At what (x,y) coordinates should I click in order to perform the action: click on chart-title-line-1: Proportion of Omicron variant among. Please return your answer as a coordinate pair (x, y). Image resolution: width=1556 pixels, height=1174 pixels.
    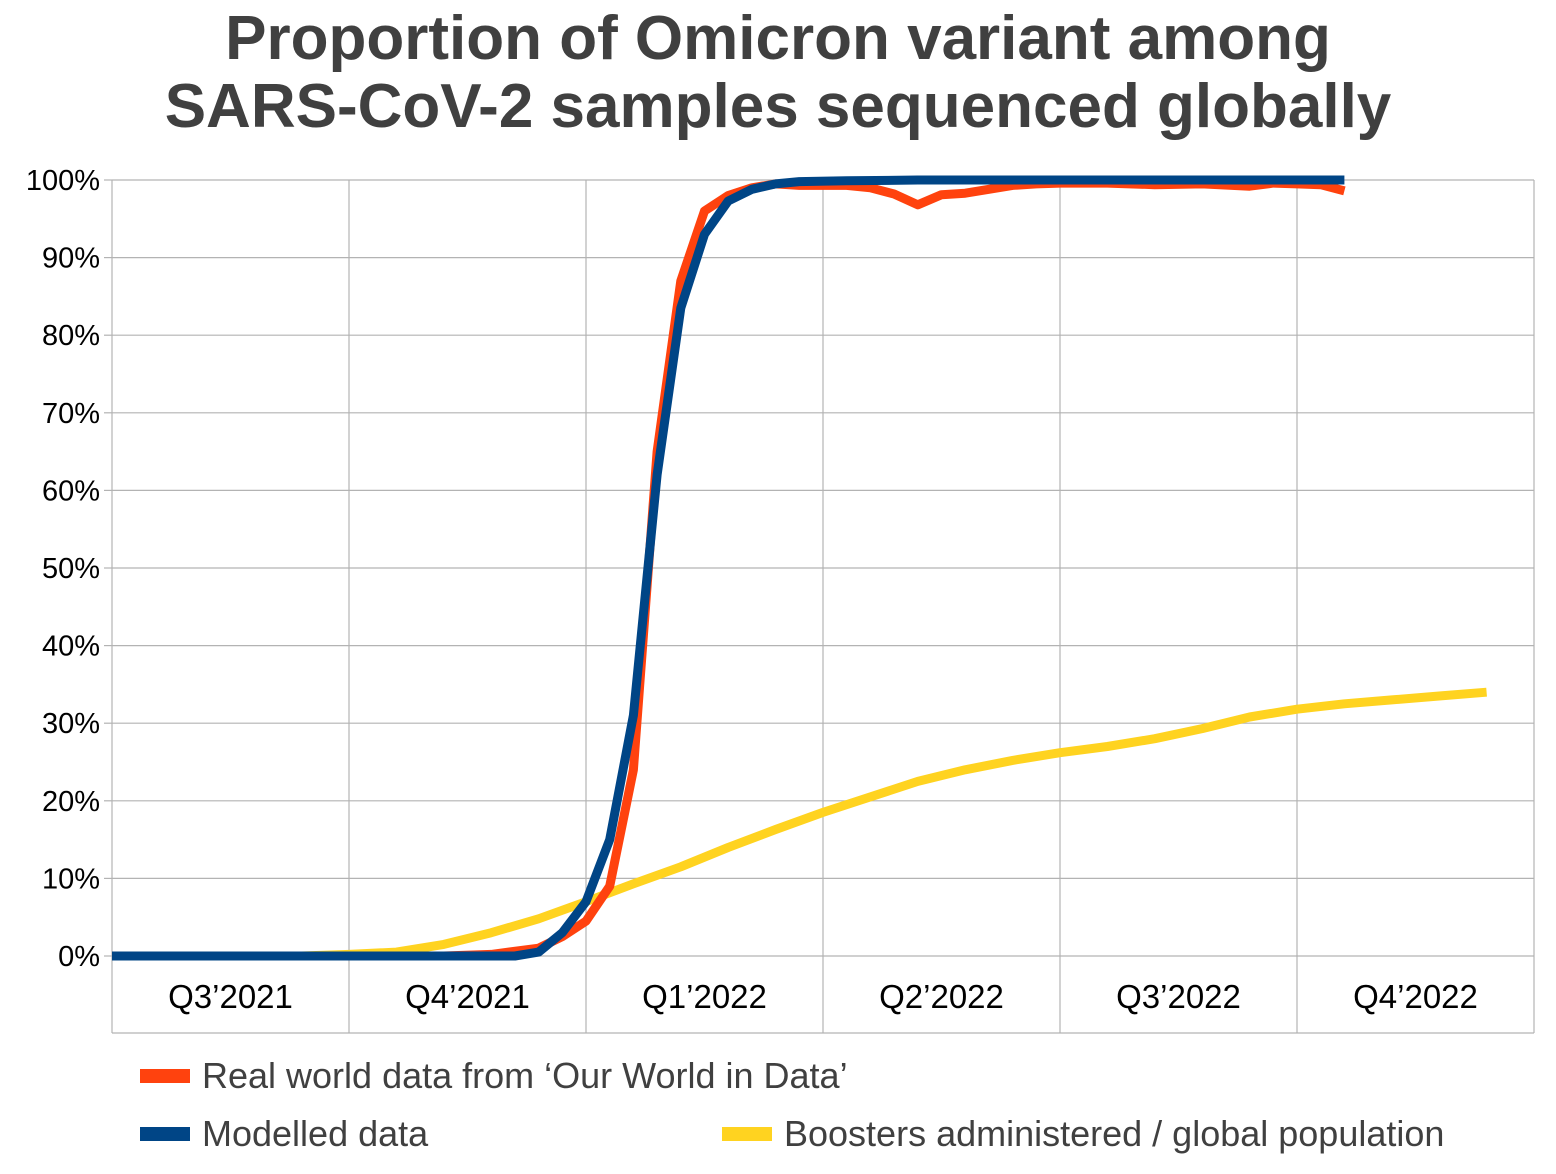
    Looking at the image, I should click on (778, 38).